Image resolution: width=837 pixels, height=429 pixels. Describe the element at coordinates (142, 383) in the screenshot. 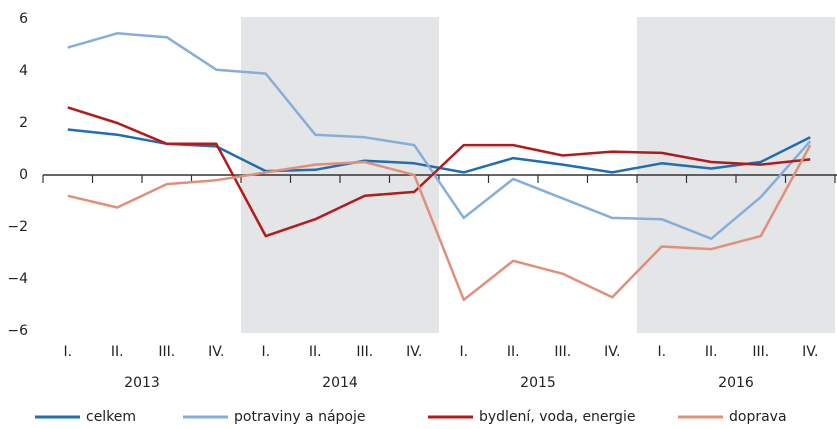

I see `year-label: 2013` at that location.